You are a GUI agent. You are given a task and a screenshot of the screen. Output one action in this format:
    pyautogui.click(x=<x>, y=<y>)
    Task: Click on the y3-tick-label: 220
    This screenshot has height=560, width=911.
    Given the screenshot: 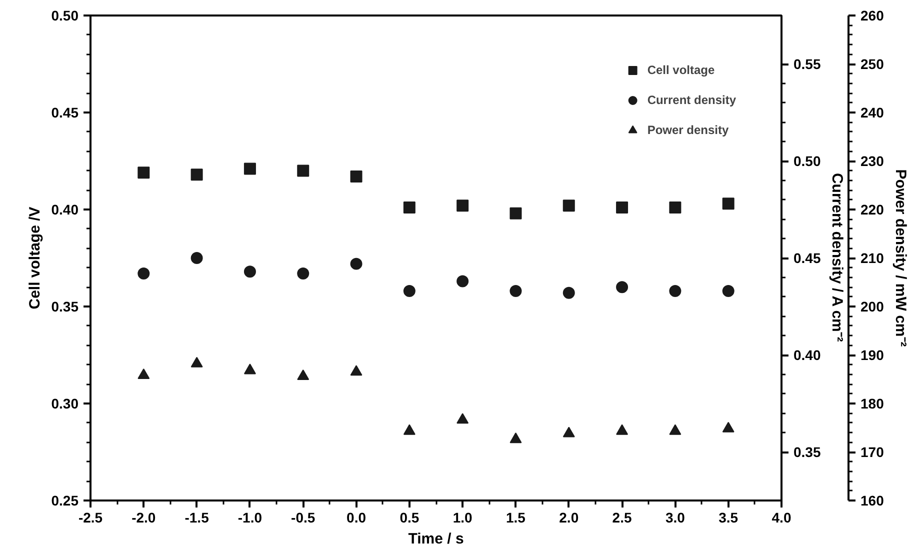 What is the action you would take?
    pyautogui.click(x=872, y=210)
    